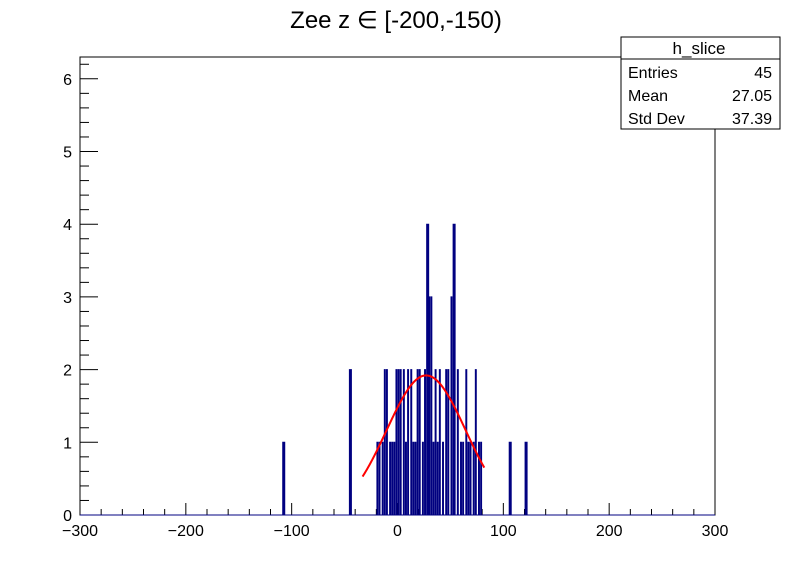 This screenshot has height=572, width=796. I want to click on x-tick-label: −100, so click(292, 531).